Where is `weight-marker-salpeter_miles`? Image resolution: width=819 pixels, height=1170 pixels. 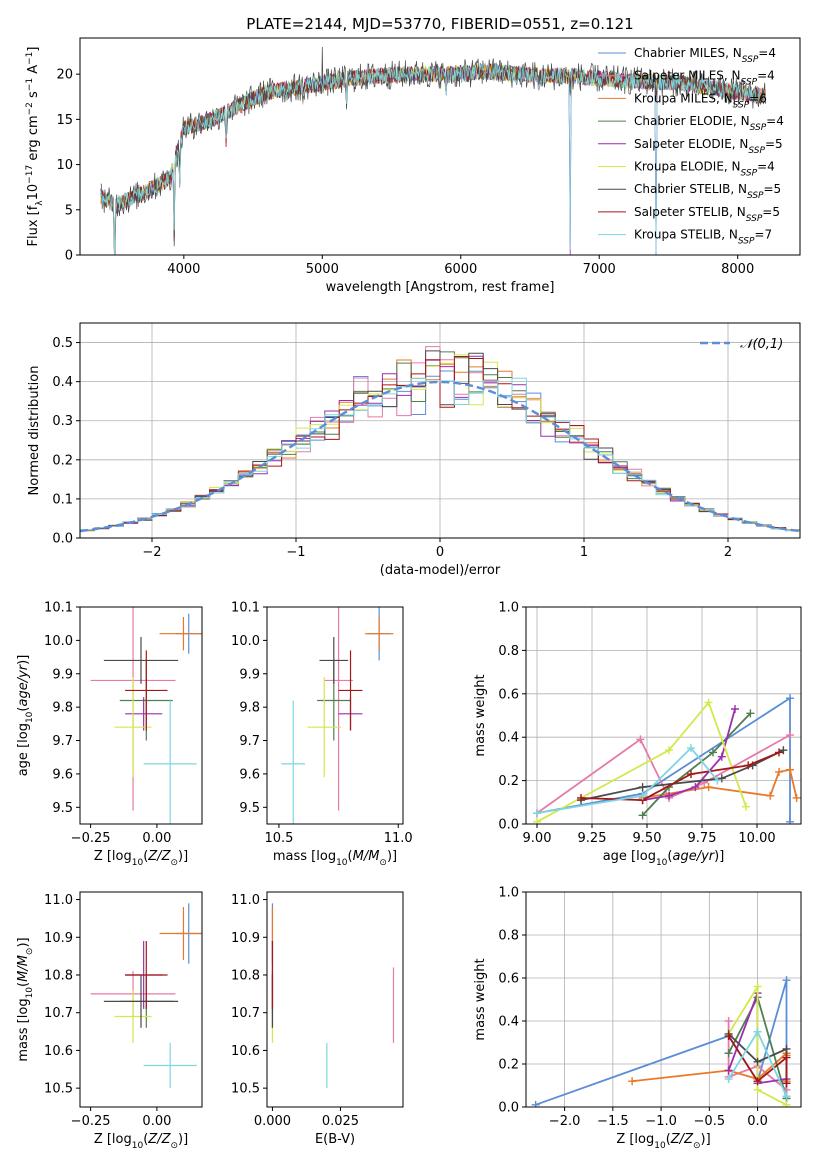 weight-marker-salpeter_miles is located at coordinates (728, 1021).